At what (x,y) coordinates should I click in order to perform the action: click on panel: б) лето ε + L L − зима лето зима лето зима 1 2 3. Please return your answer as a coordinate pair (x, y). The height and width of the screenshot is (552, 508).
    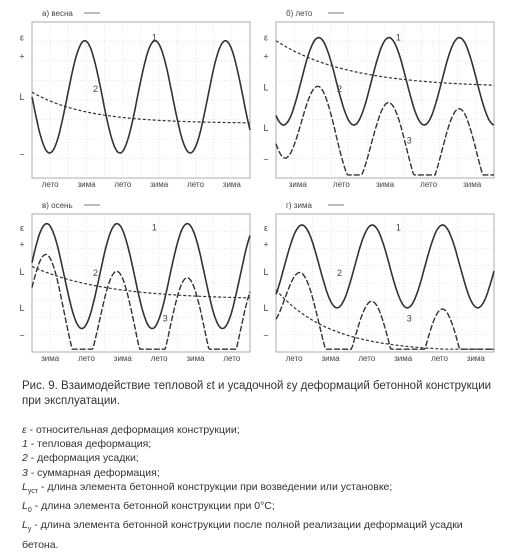
    Looking at the image, I should click on (379, 99).